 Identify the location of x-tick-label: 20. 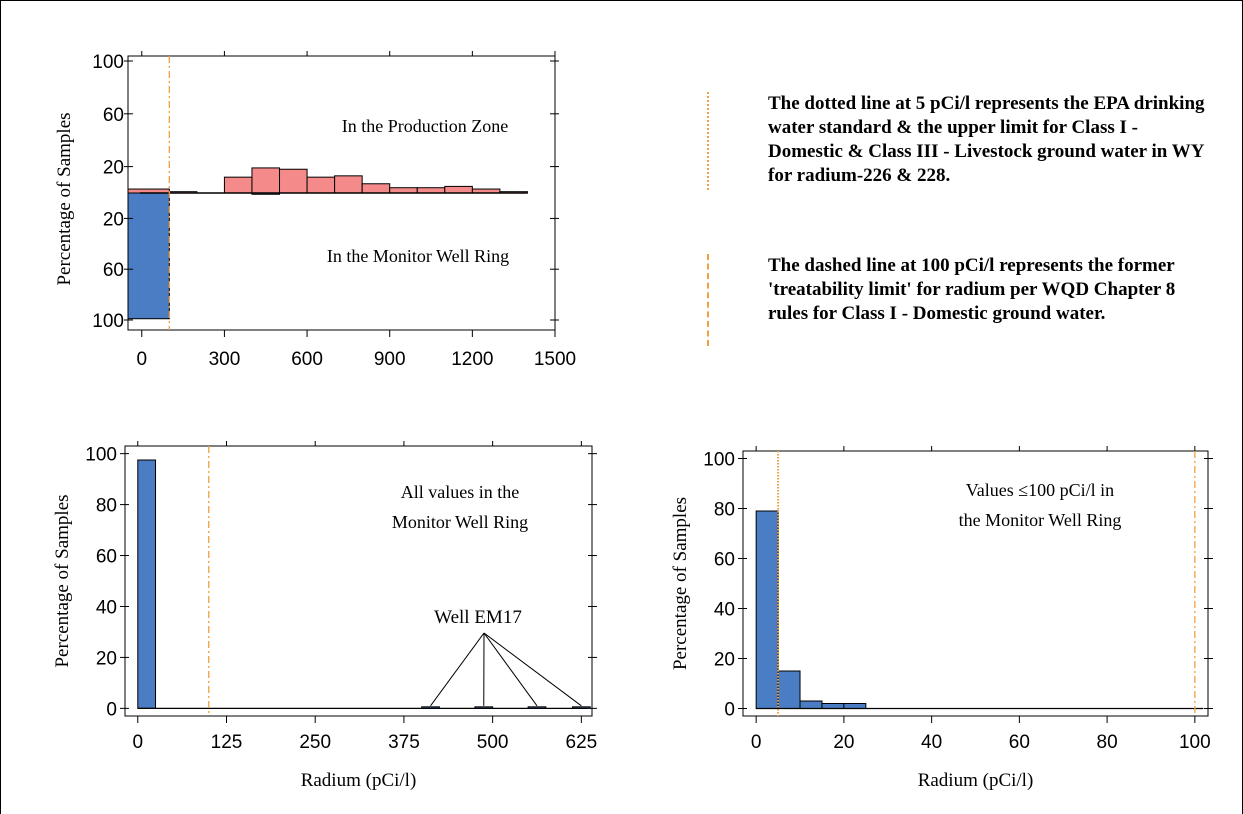
(843, 742).